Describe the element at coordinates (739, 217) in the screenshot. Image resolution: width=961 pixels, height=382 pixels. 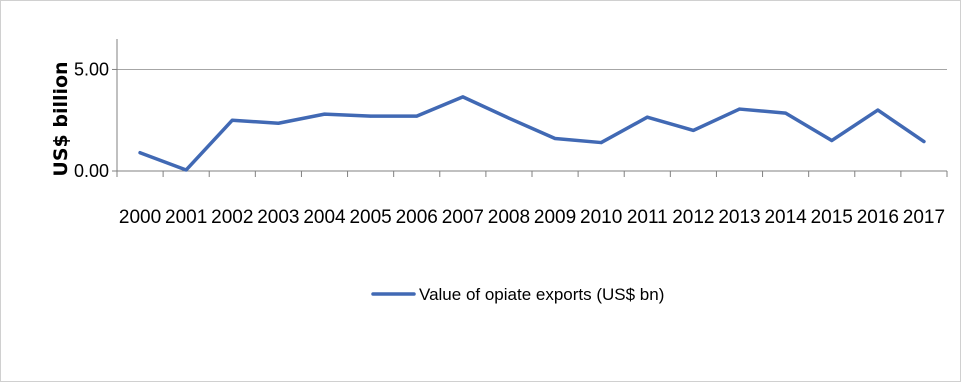
I see `x-tick-label: 2013` at that location.